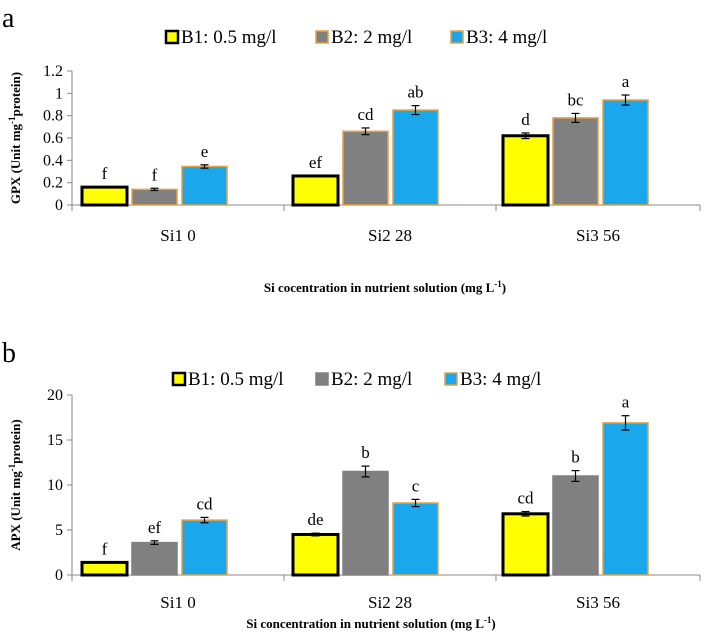 This screenshot has width=708, height=633. What do you see at coordinates (55, 395) in the screenshot?
I see `y-tick-label: 20` at bounding box center [55, 395].